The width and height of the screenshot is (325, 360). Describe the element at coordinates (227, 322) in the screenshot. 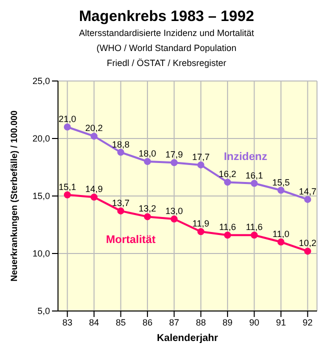

I see `x-tick-label: 89` at that location.